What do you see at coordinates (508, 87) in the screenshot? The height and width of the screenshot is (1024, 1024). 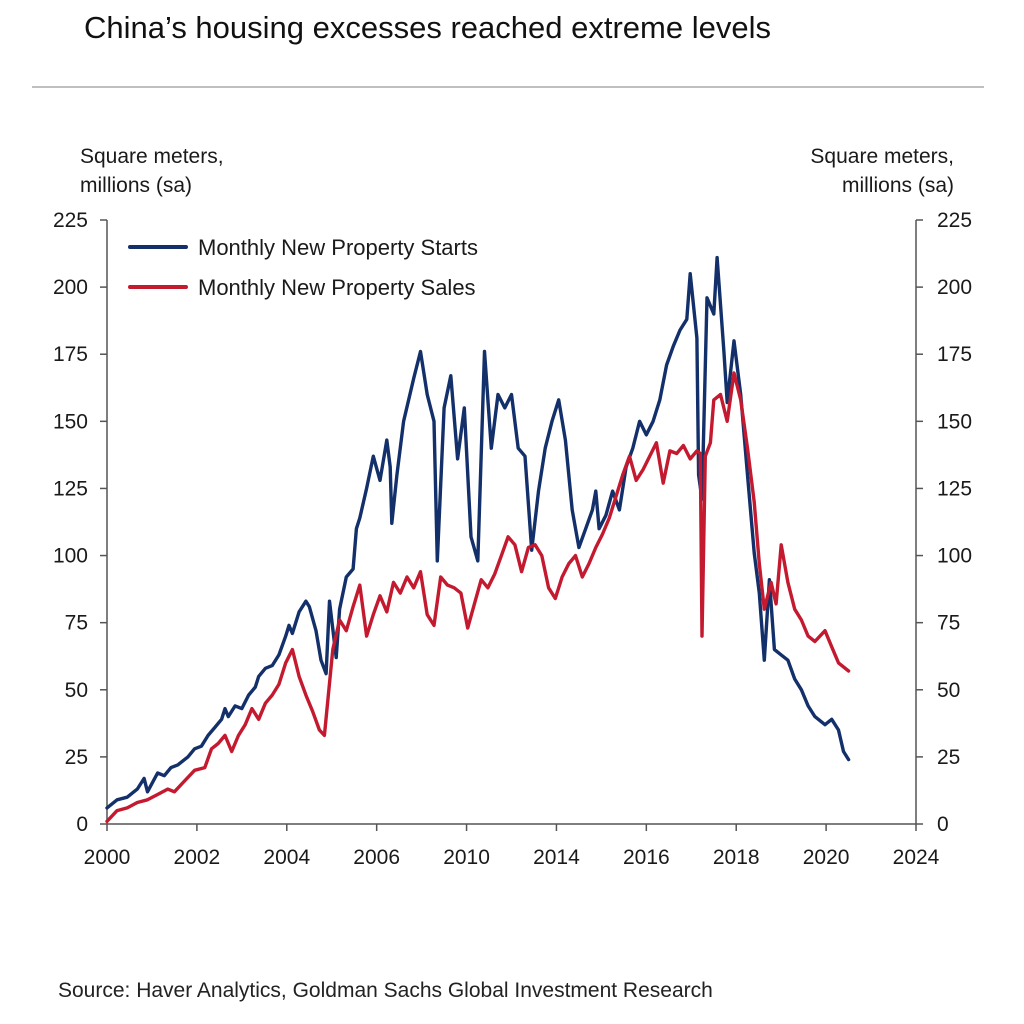 I see `title-divider` at bounding box center [508, 87].